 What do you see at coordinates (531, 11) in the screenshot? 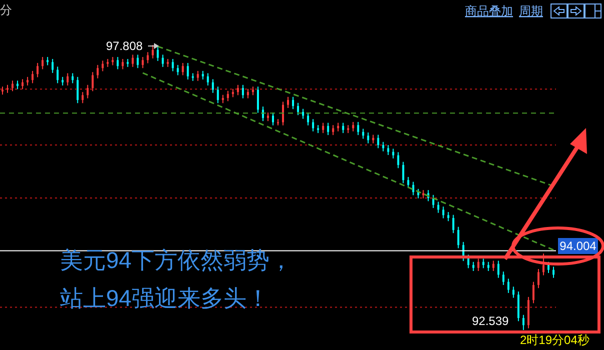
I see `text: 周期` at bounding box center [531, 11].